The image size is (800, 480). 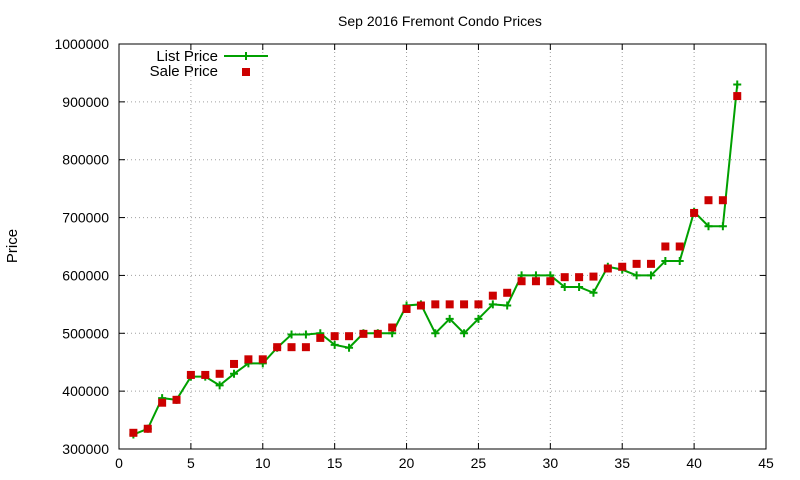 What do you see at coordinates (85, 333) in the screenshot?
I see `y-tick-label: 500000` at bounding box center [85, 333].